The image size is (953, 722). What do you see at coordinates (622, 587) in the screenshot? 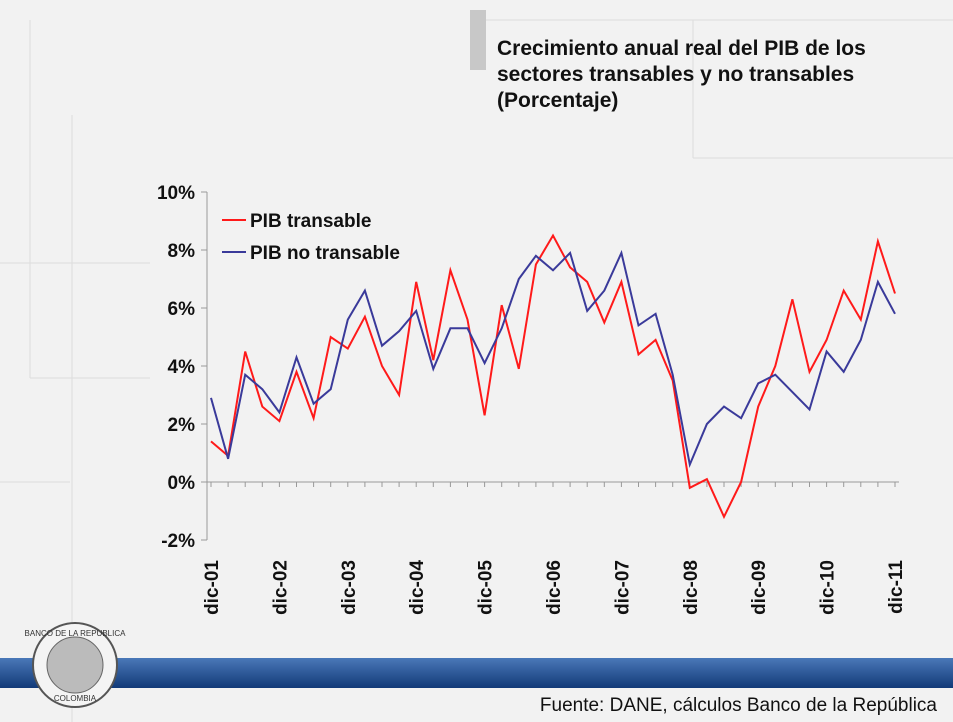
I see `x-tick-label: dic-07` at bounding box center [622, 587].